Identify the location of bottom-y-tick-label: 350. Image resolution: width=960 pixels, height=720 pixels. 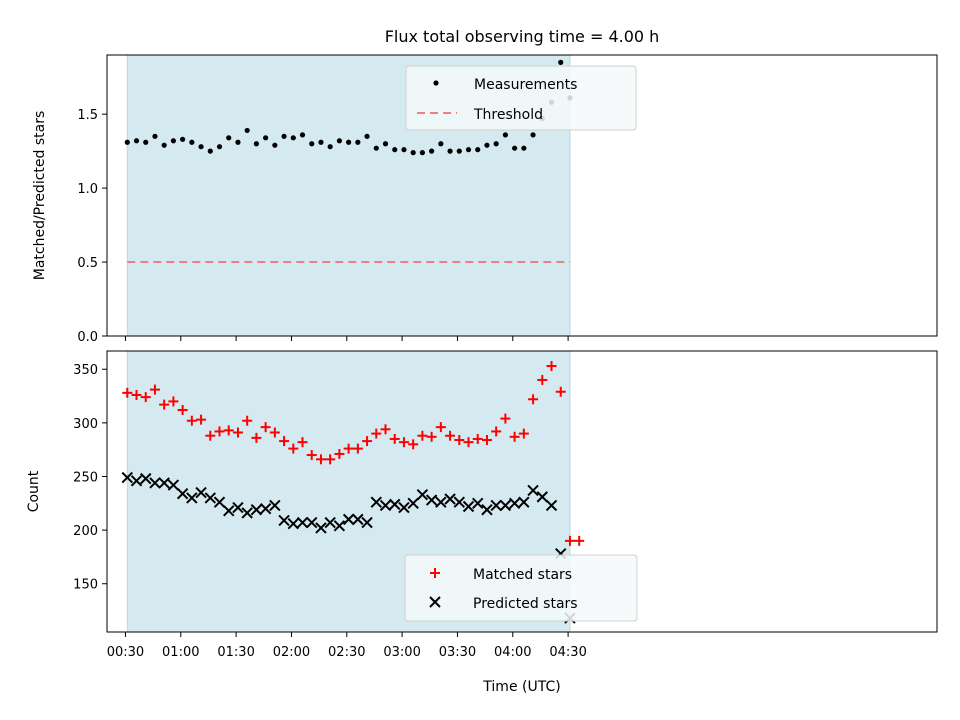
(85, 370).